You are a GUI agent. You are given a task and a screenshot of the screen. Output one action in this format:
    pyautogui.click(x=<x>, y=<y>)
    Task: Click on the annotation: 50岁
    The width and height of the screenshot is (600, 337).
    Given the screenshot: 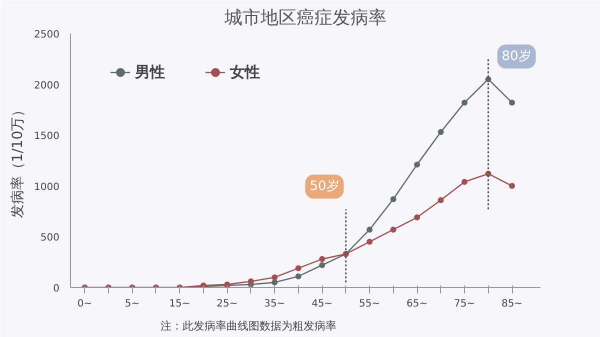 What is the action you would take?
    pyautogui.click(x=325, y=186)
    